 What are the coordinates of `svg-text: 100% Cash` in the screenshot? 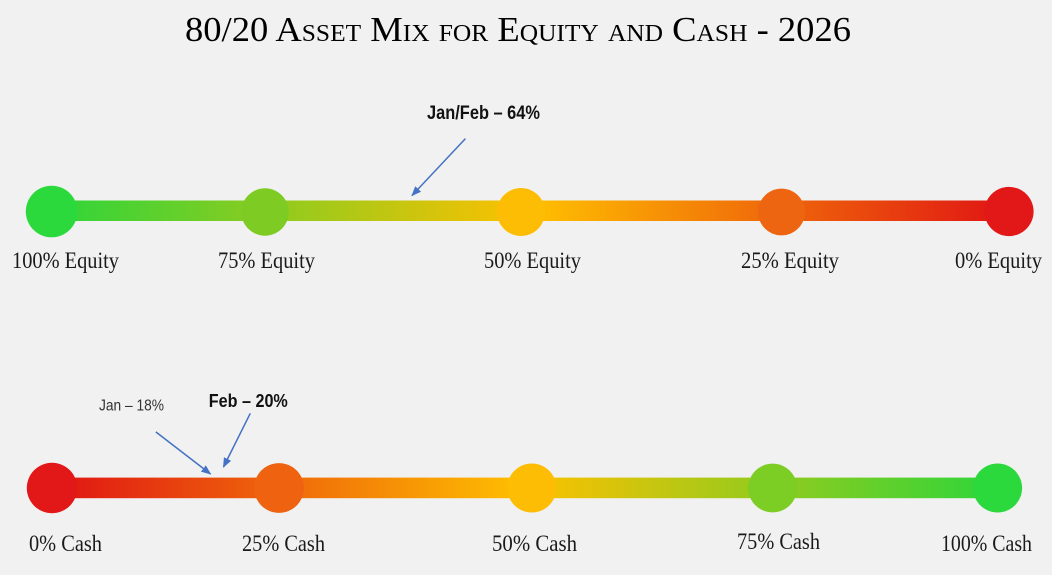 It's located at (986, 543).